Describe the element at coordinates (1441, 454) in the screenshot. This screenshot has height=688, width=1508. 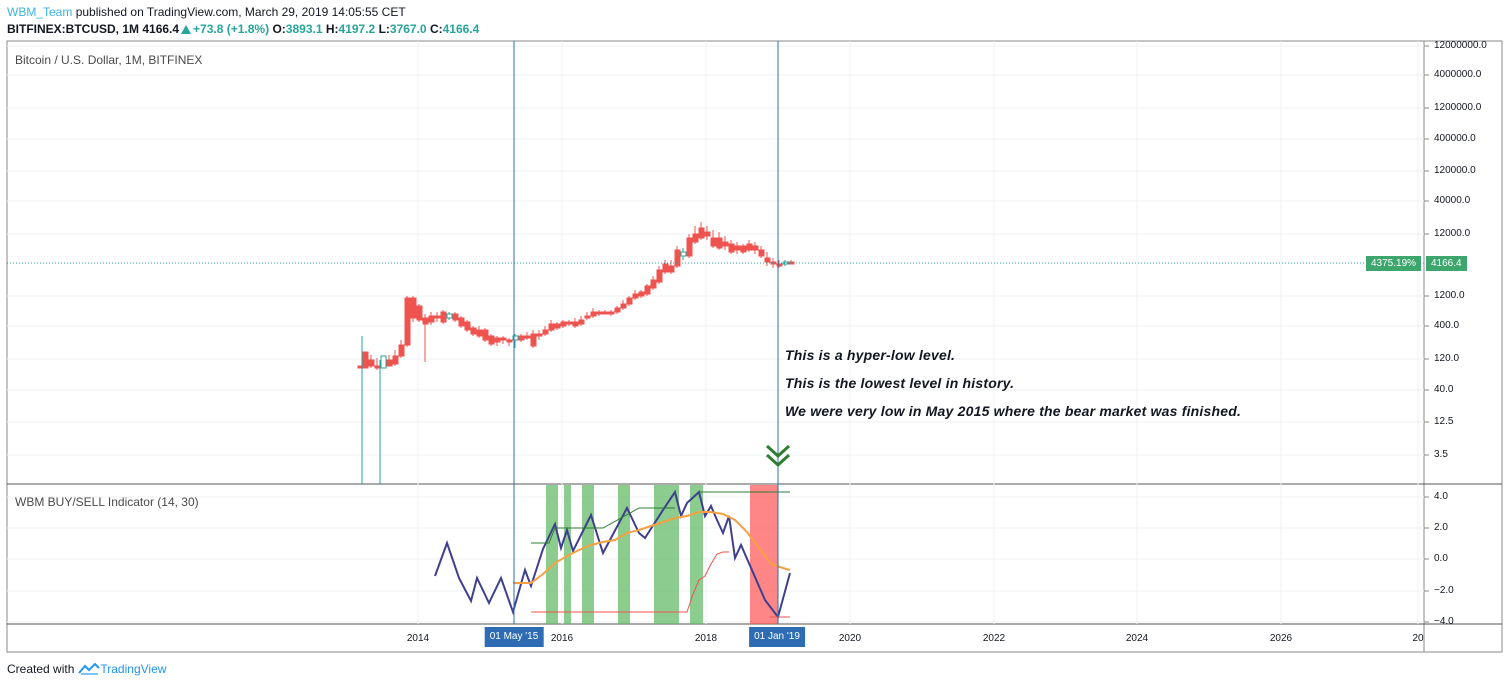
I see `price-tick-label: 3.5` at that location.